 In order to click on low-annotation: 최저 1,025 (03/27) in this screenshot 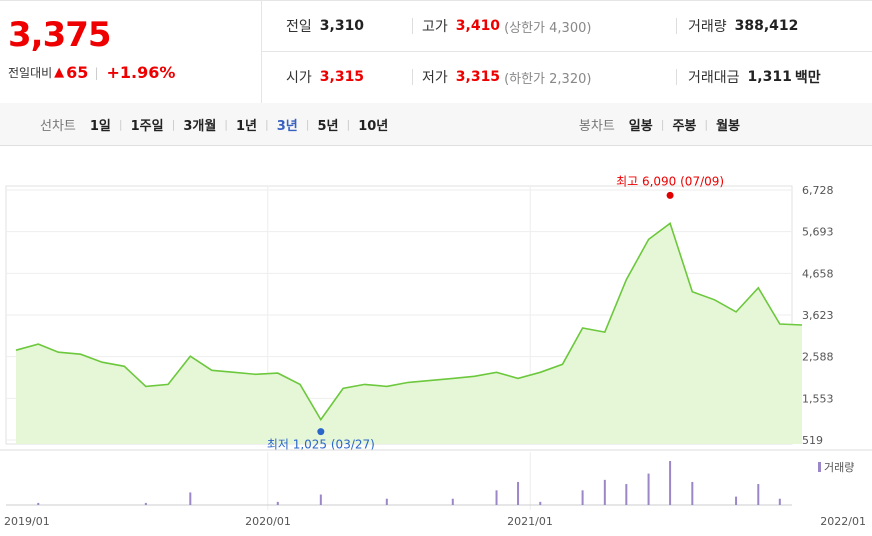, I will do `click(321, 445)`.